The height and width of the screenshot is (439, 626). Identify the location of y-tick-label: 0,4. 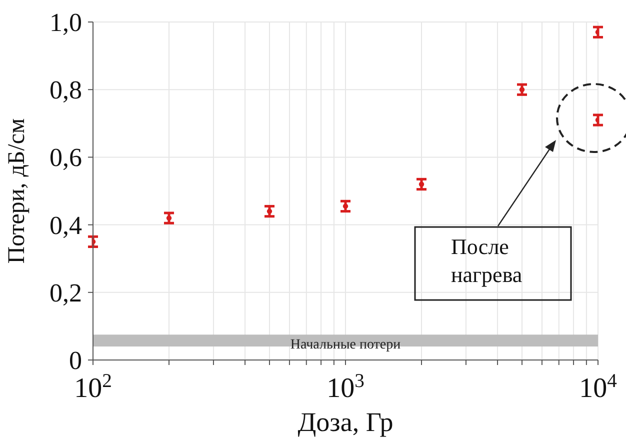
(66, 225).